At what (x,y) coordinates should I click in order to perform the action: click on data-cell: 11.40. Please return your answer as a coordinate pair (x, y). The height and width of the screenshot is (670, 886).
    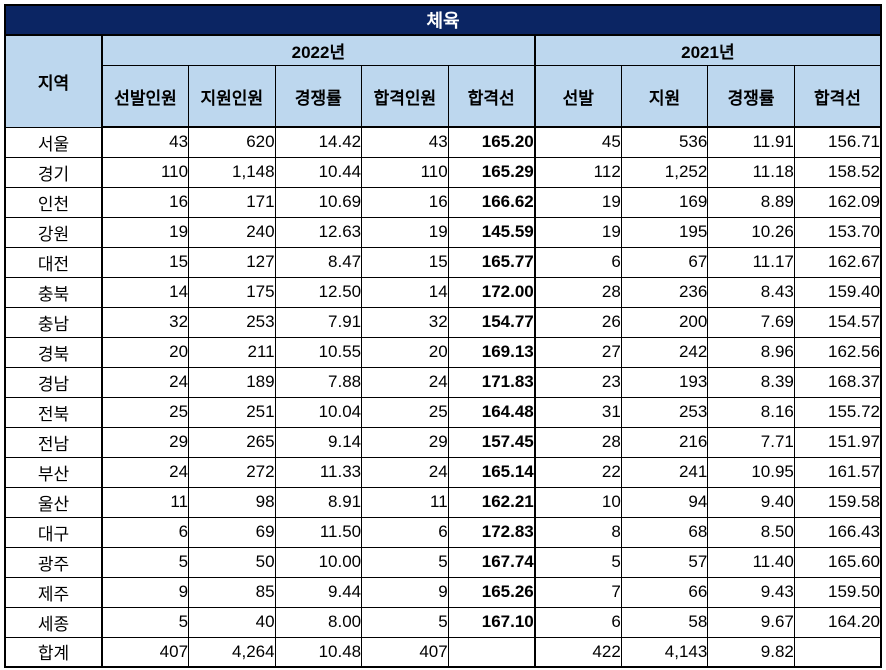
    Looking at the image, I should click on (751, 562).